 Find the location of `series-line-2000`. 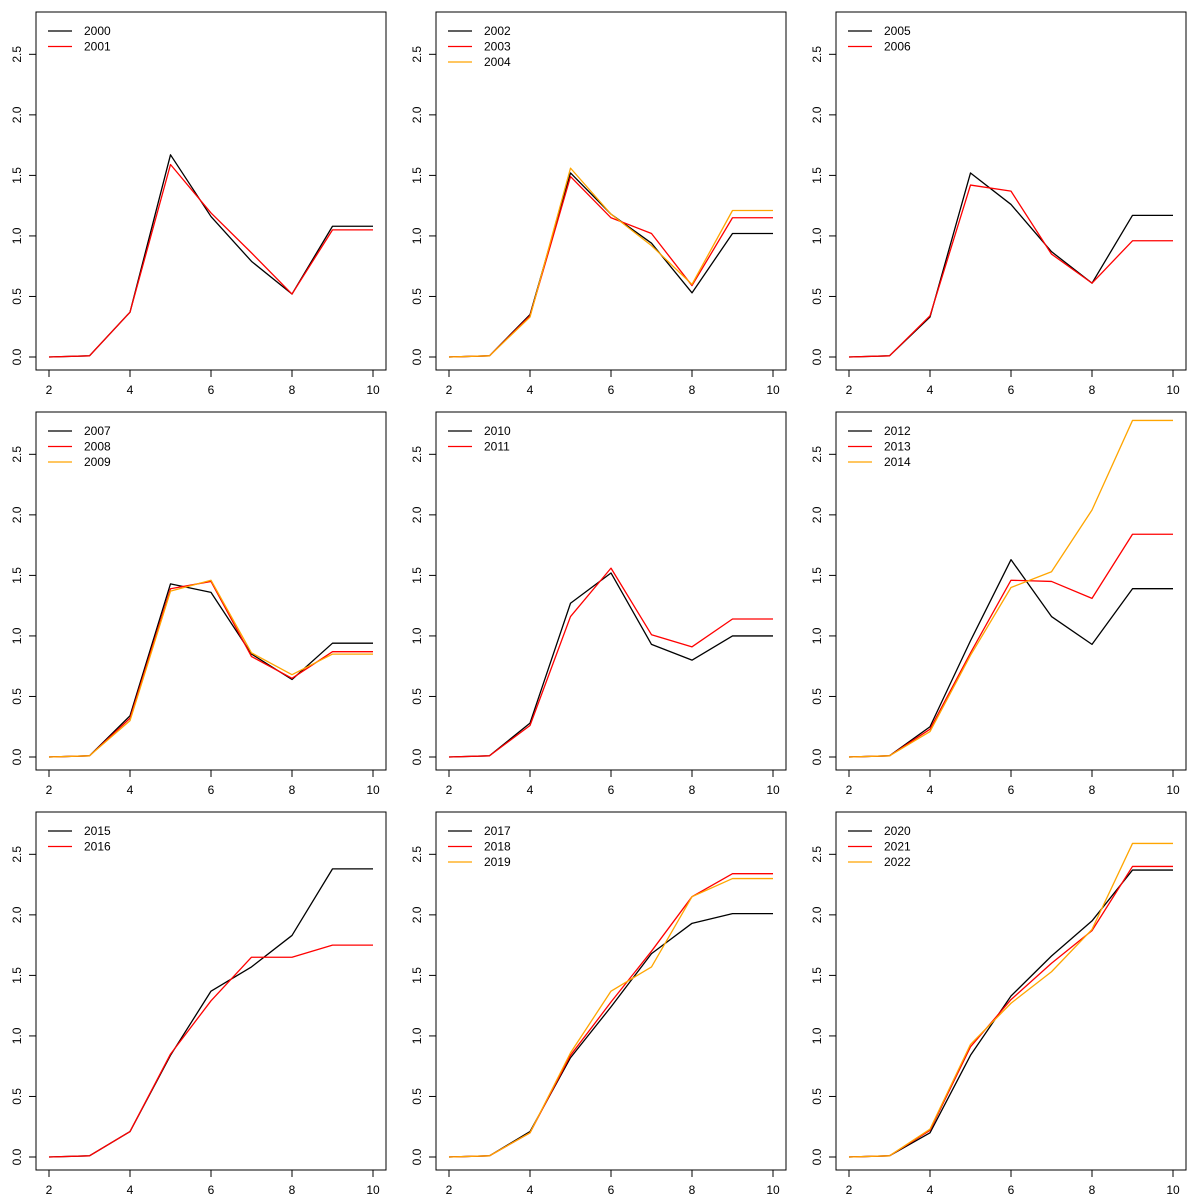

series-line-2000 is located at coordinates (210, 256).